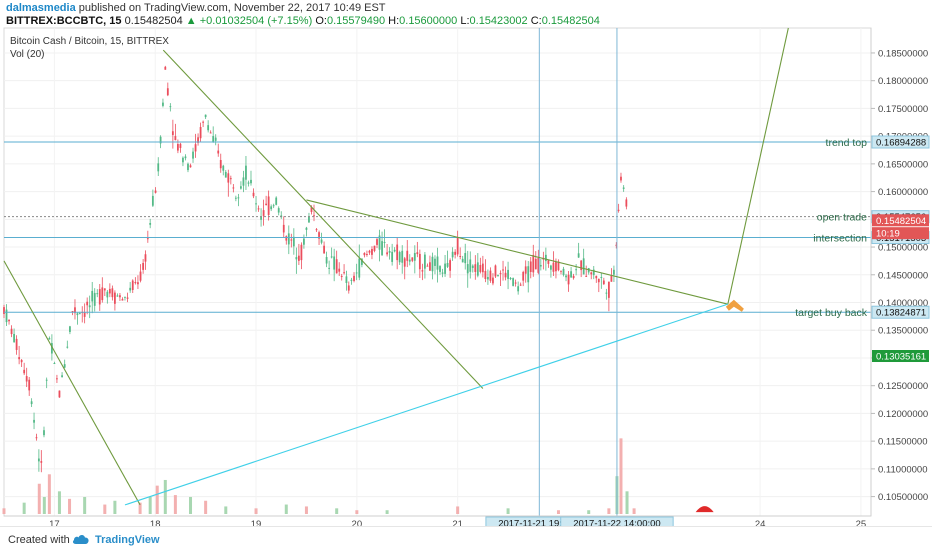 Image resolution: width=932 pixels, height=551 pixels. I want to click on tradingview-brand: TradingView, so click(127, 540).